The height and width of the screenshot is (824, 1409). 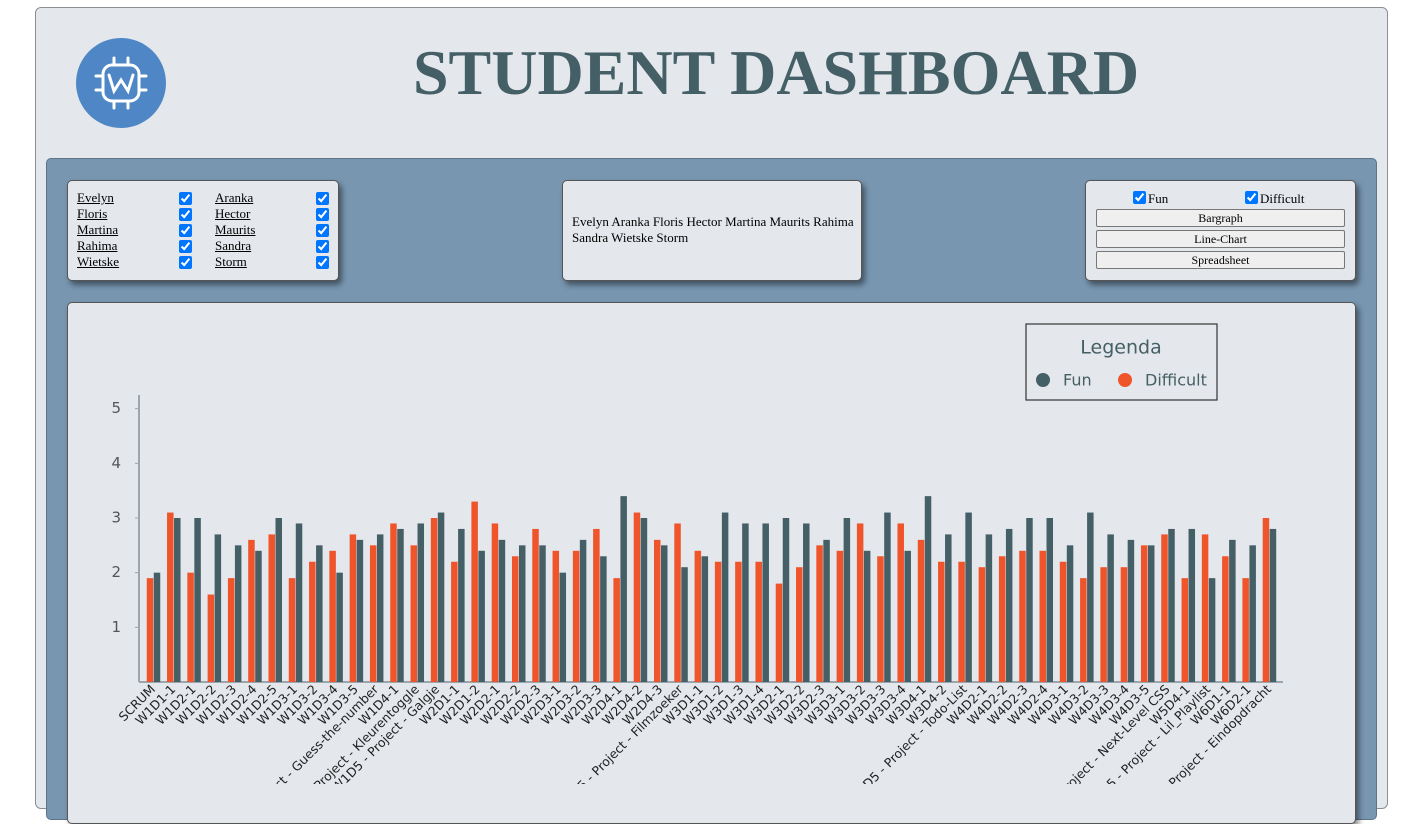 I want to click on student-name: Storm, so click(x=231, y=261).